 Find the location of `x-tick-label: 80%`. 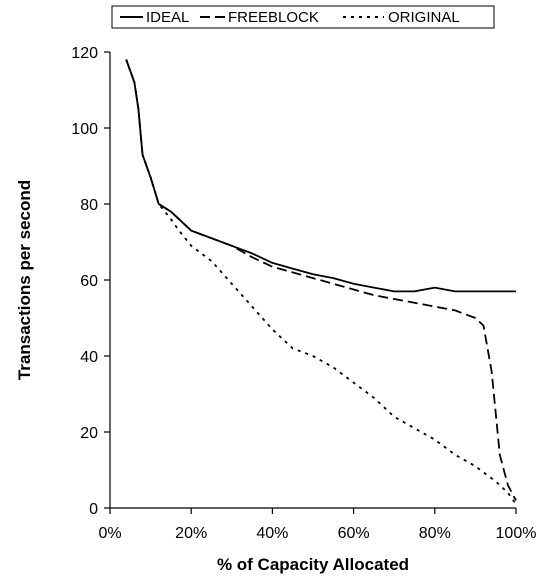

x-tick-label: 80% is located at coordinates (435, 533).